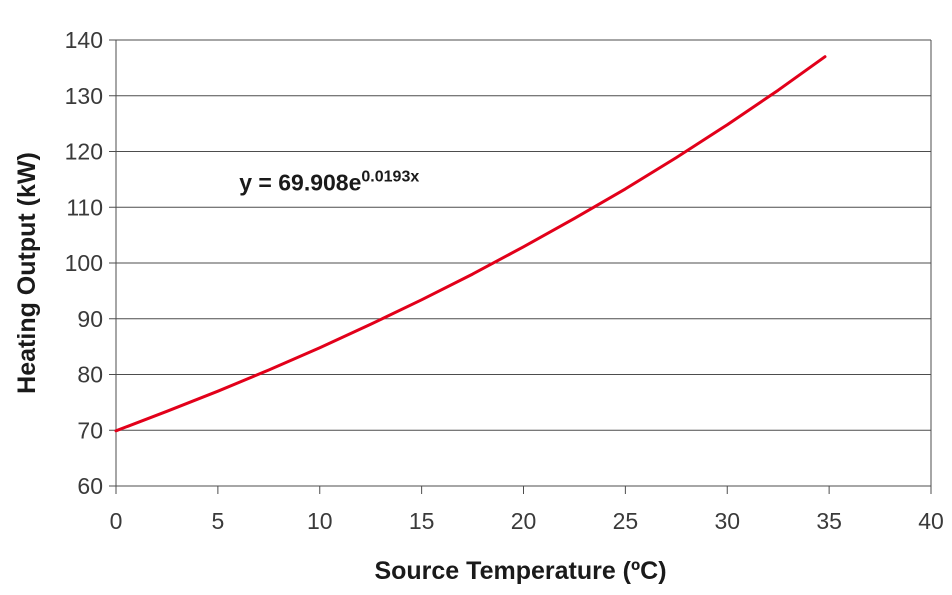 Image resolution: width=952 pixels, height=595 pixels. What do you see at coordinates (90, 486) in the screenshot?
I see `y-tick-label-60: 60` at bounding box center [90, 486].